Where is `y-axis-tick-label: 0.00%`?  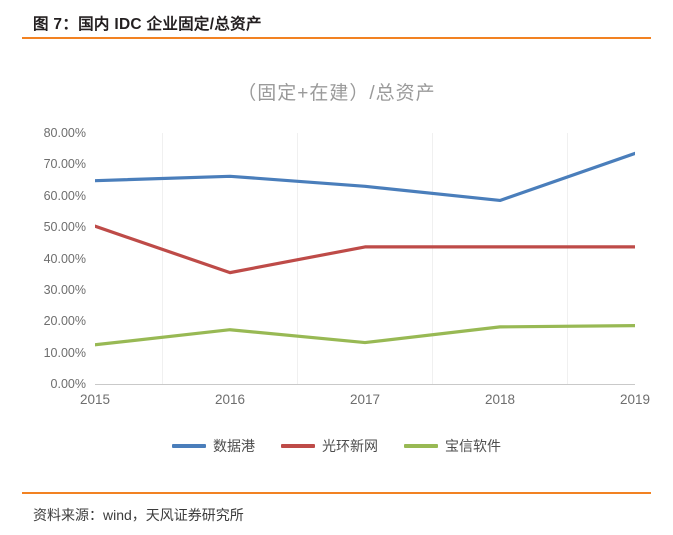 y-axis-tick-label: 0.00% is located at coordinates (68, 384).